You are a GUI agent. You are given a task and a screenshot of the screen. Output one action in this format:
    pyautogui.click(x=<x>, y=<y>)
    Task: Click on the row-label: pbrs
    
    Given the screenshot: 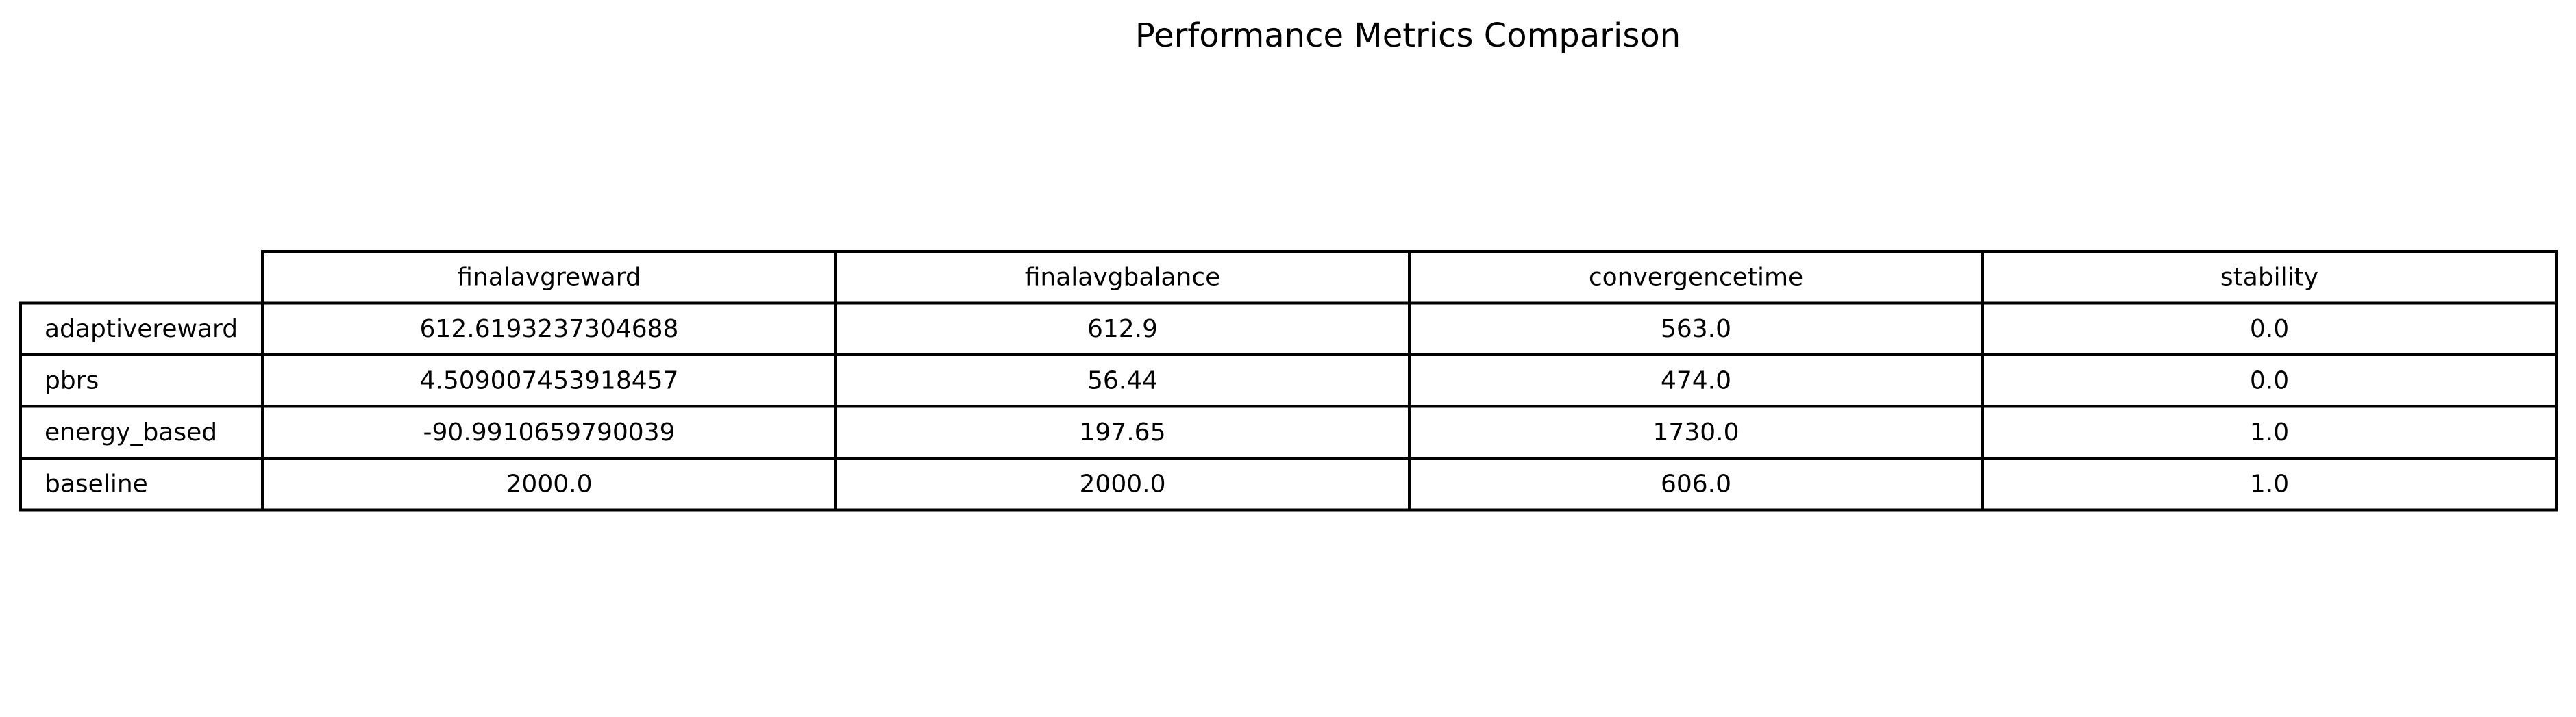 What is the action you would take?
    pyautogui.click(x=72, y=380)
    